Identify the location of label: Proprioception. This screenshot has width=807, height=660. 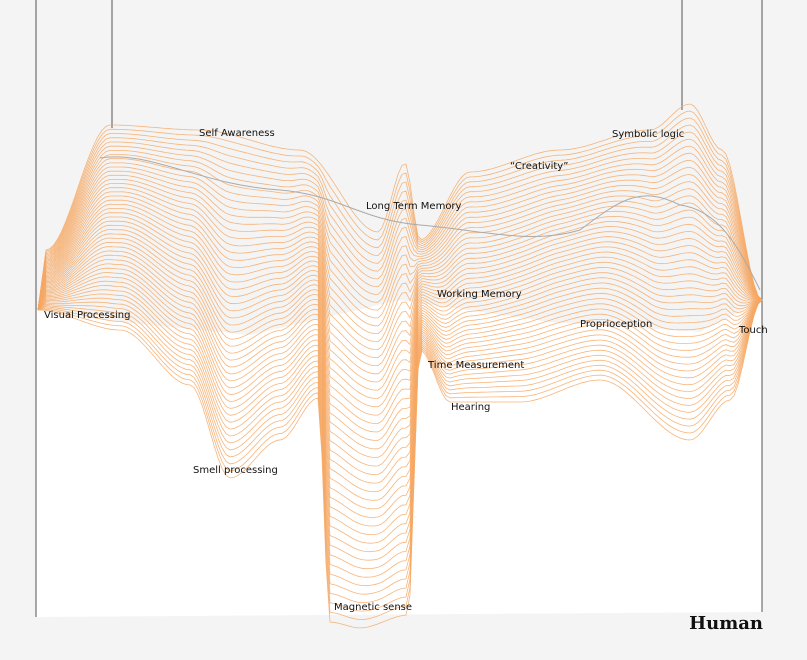
(616, 324).